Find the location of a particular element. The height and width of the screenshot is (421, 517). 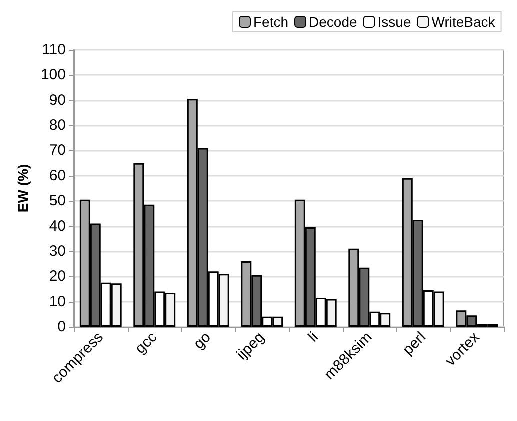

legend-label: Fetch is located at coordinates (271, 22).